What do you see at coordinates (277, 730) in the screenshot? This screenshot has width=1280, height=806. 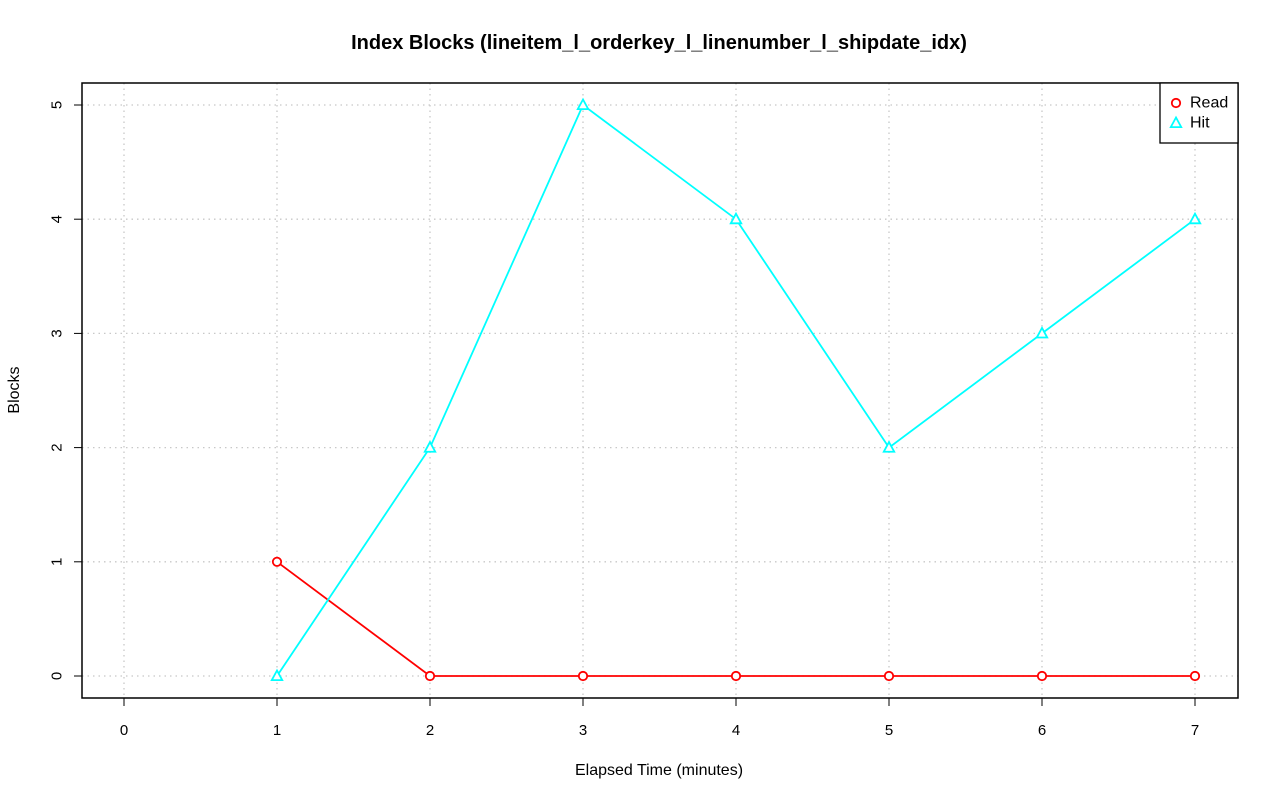 I see `x-tick-label: 1` at bounding box center [277, 730].